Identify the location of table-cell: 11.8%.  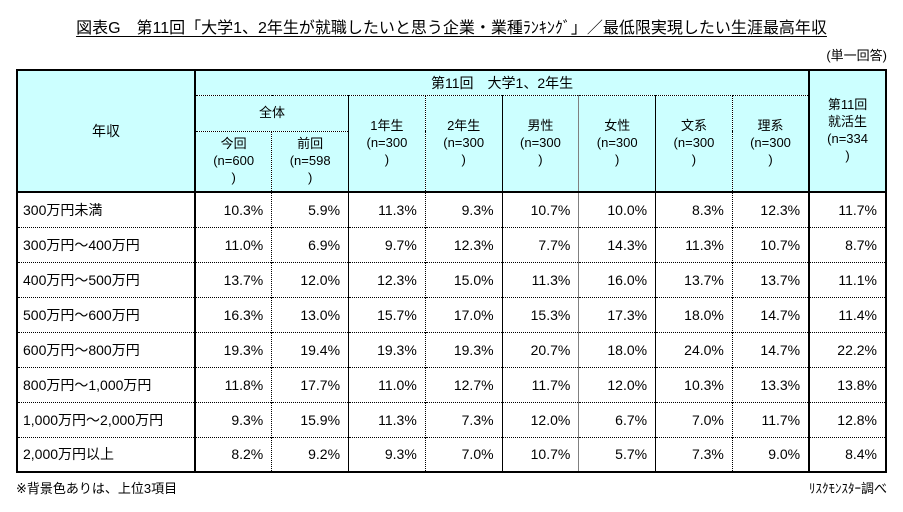
(234, 384).